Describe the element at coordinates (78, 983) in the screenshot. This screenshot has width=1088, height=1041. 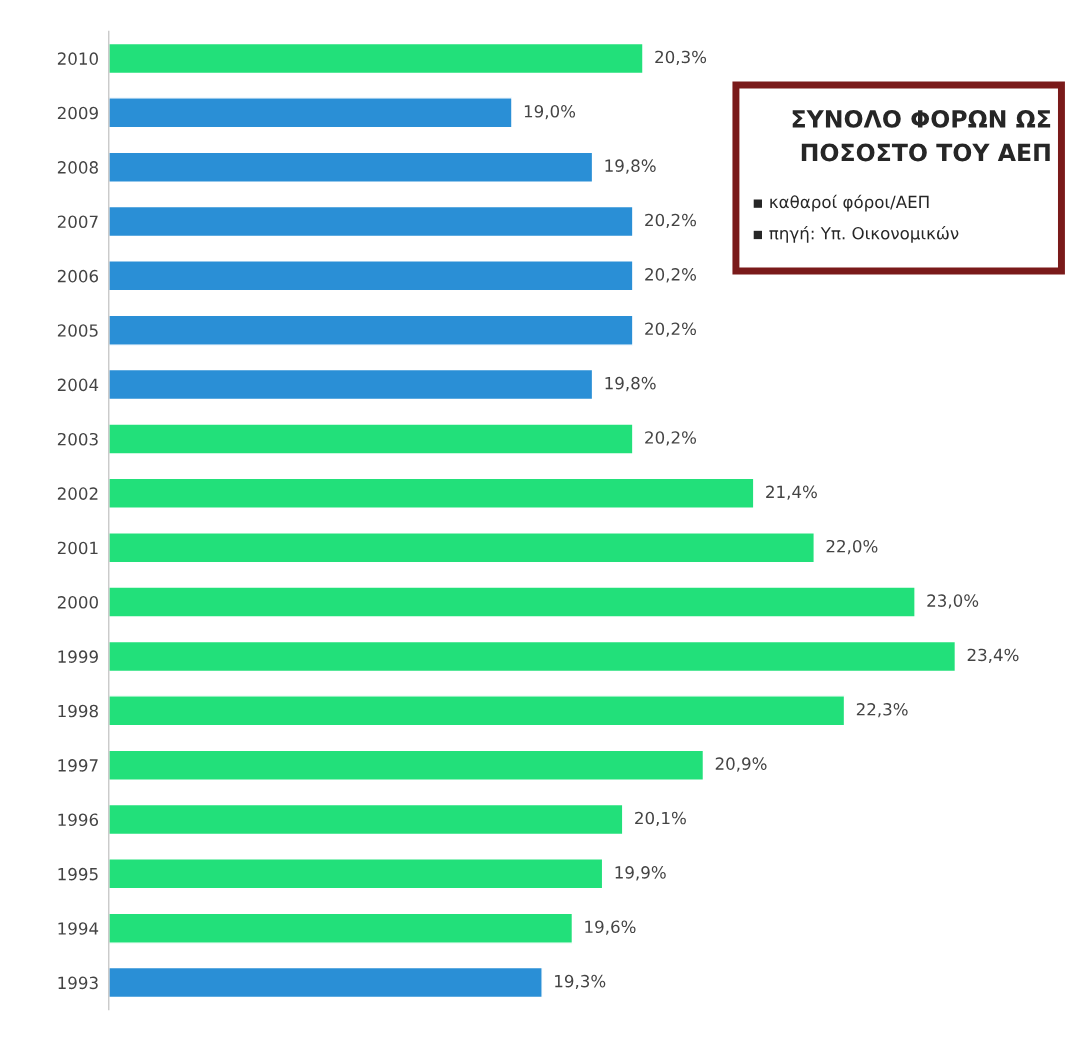
I see `y-tick-label: 1993` at that location.